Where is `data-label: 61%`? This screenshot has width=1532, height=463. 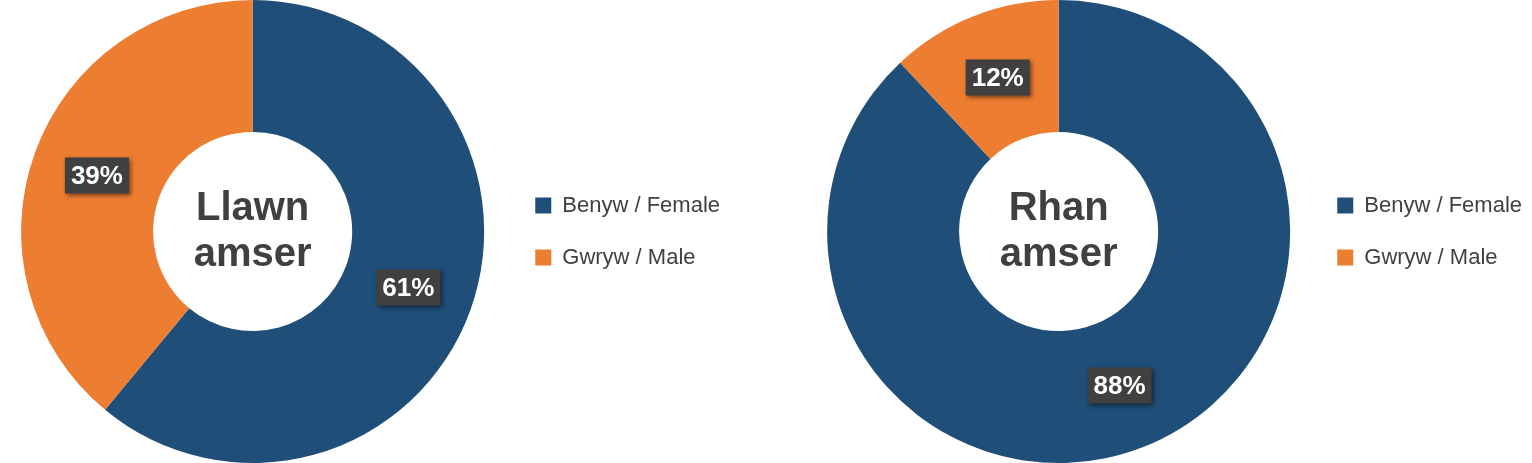 data-label: 61% is located at coordinates (408, 286).